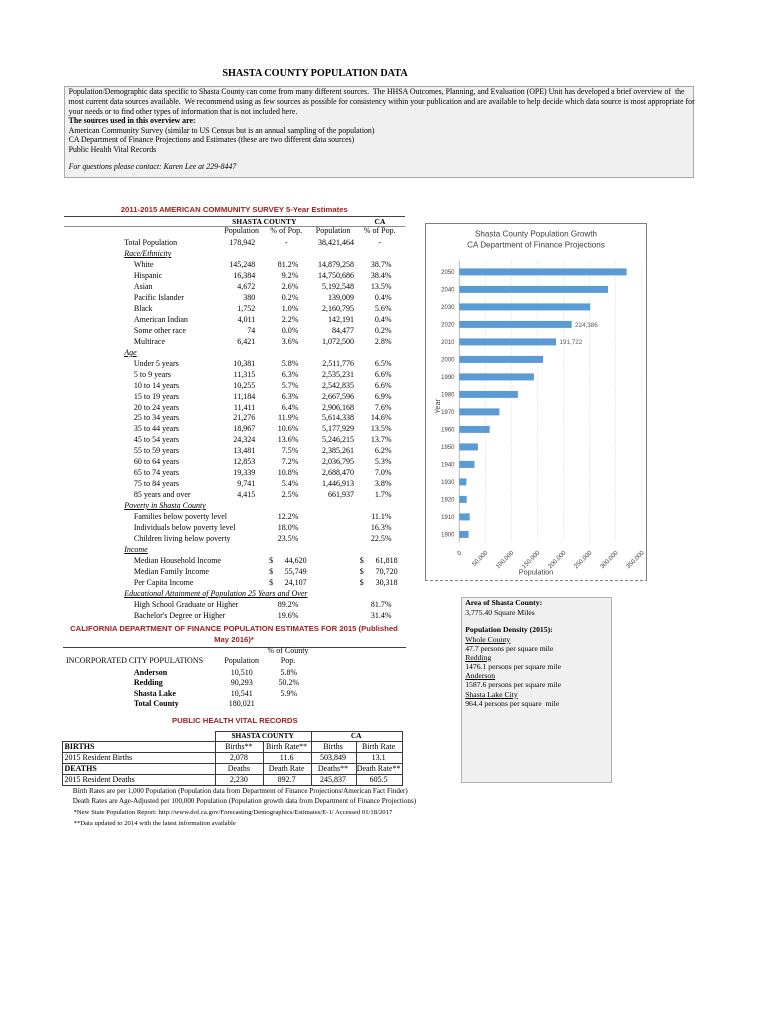  I want to click on svg-text: Year, so click(437, 405).